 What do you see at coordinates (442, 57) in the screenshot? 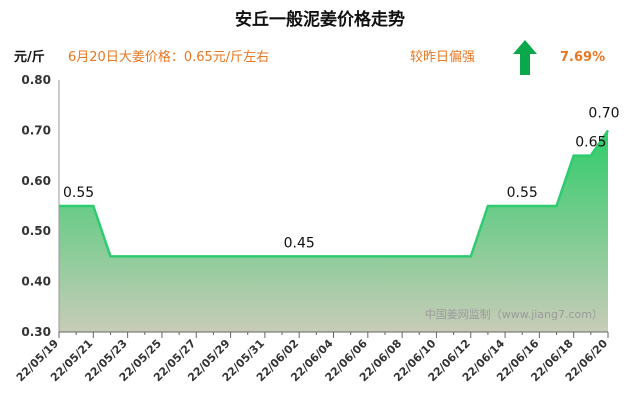
I see `compare-label: 较昨日偏强` at bounding box center [442, 57].